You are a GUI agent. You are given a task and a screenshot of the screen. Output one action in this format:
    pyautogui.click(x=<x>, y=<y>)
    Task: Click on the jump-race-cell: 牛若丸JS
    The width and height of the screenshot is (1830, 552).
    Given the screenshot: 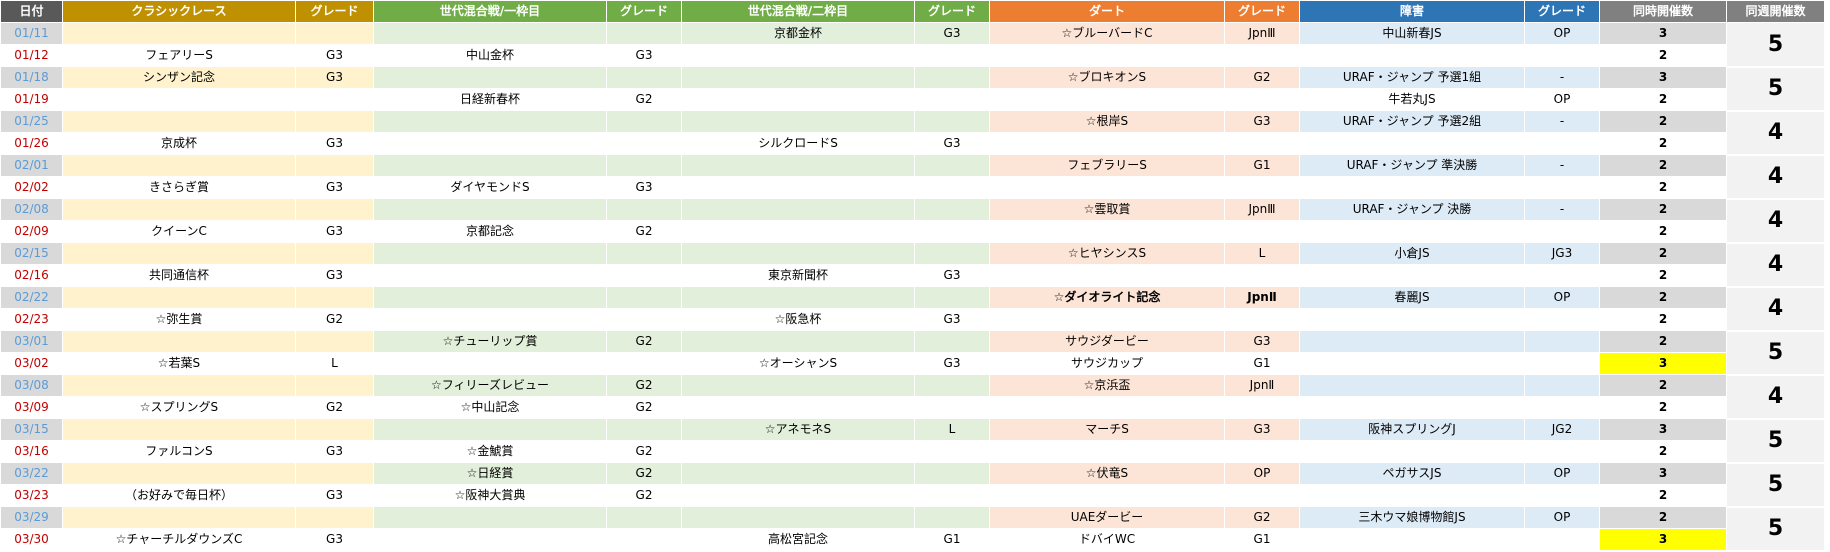 What is the action you would take?
    pyautogui.click(x=1412, y=99)
    